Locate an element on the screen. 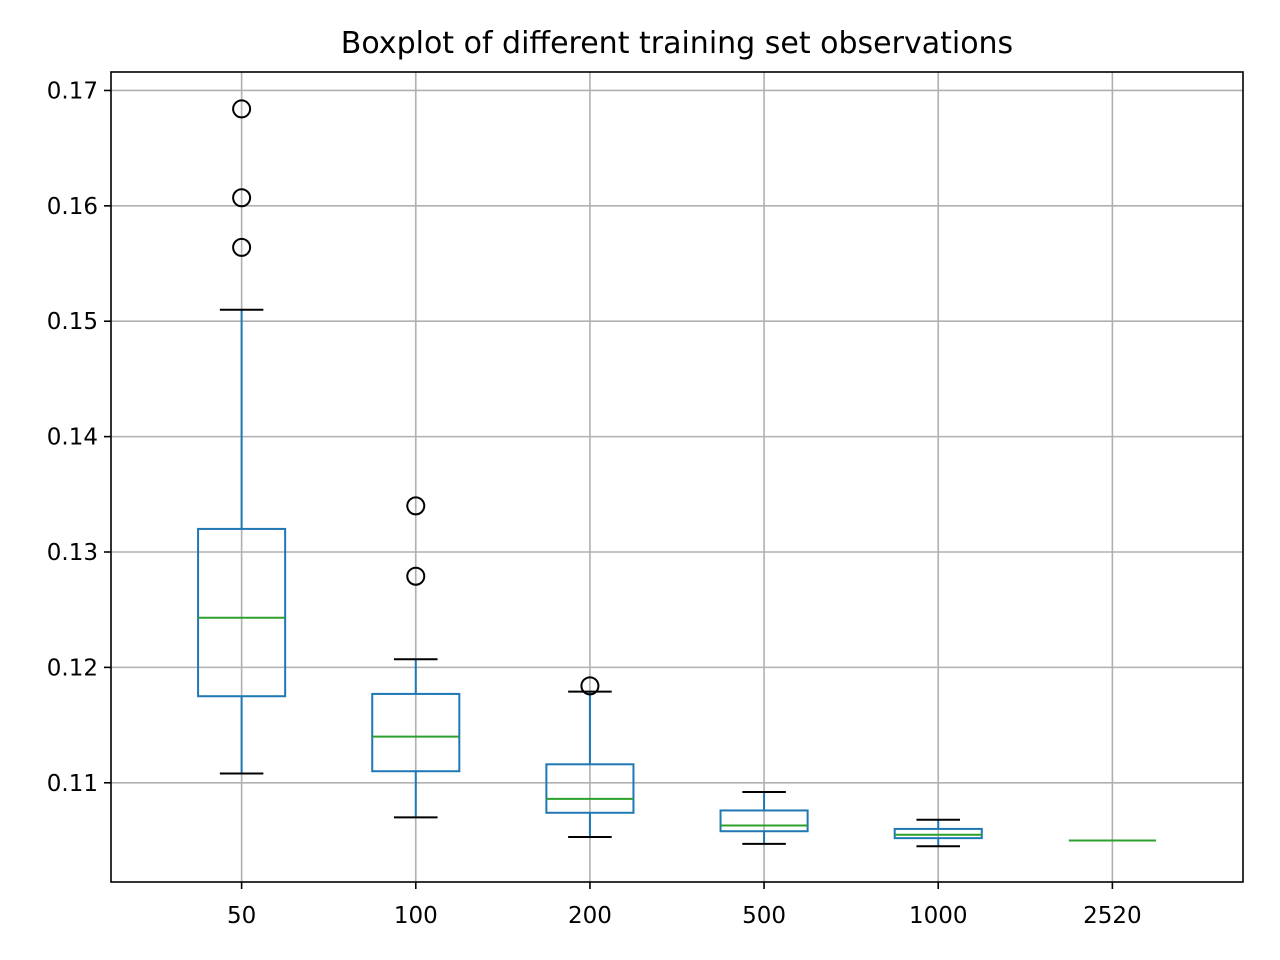 This screenshot has width=1280, height=960. x-tick-label: 500 is located at coordinates (764, 916).